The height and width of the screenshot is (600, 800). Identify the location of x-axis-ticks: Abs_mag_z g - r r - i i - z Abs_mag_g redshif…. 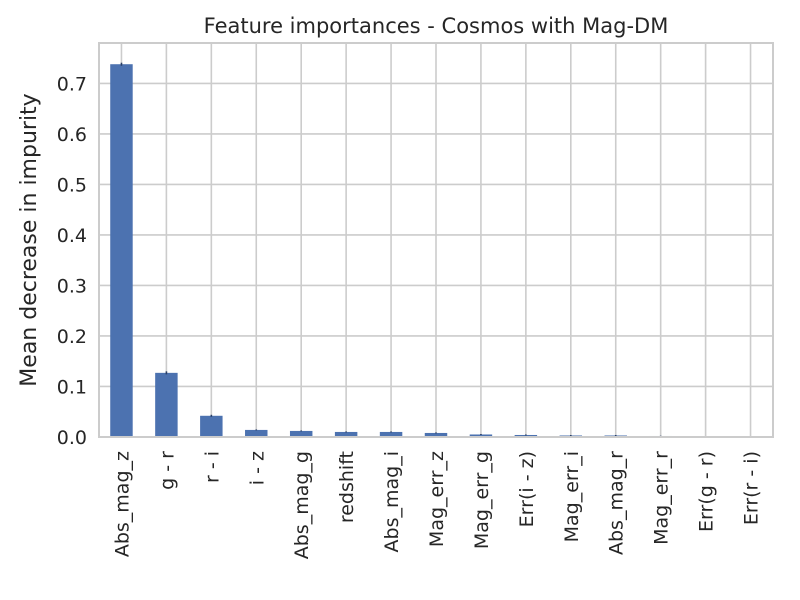
(436, 505).